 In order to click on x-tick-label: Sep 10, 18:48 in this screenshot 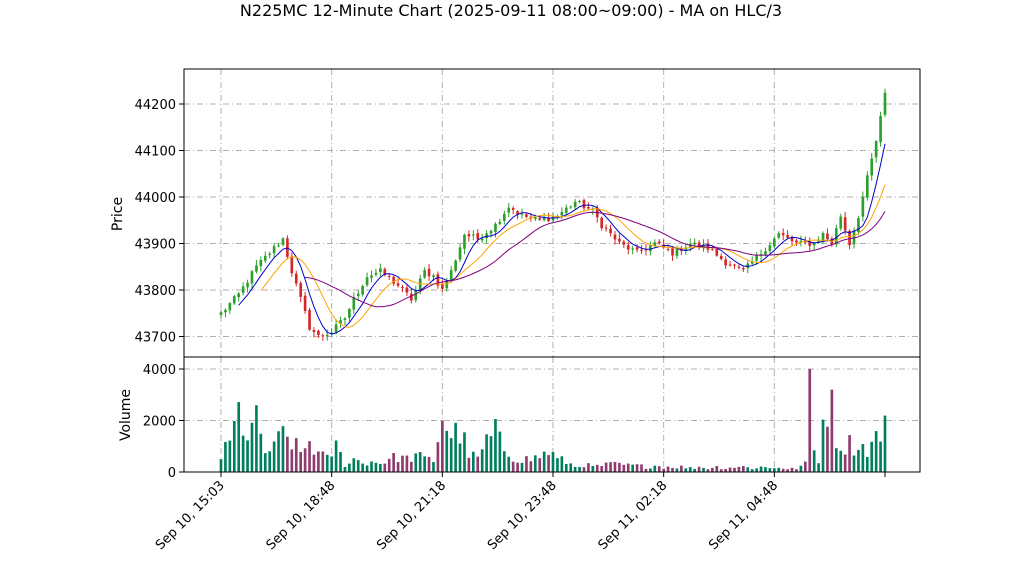, I will do `click(301, 515)`.